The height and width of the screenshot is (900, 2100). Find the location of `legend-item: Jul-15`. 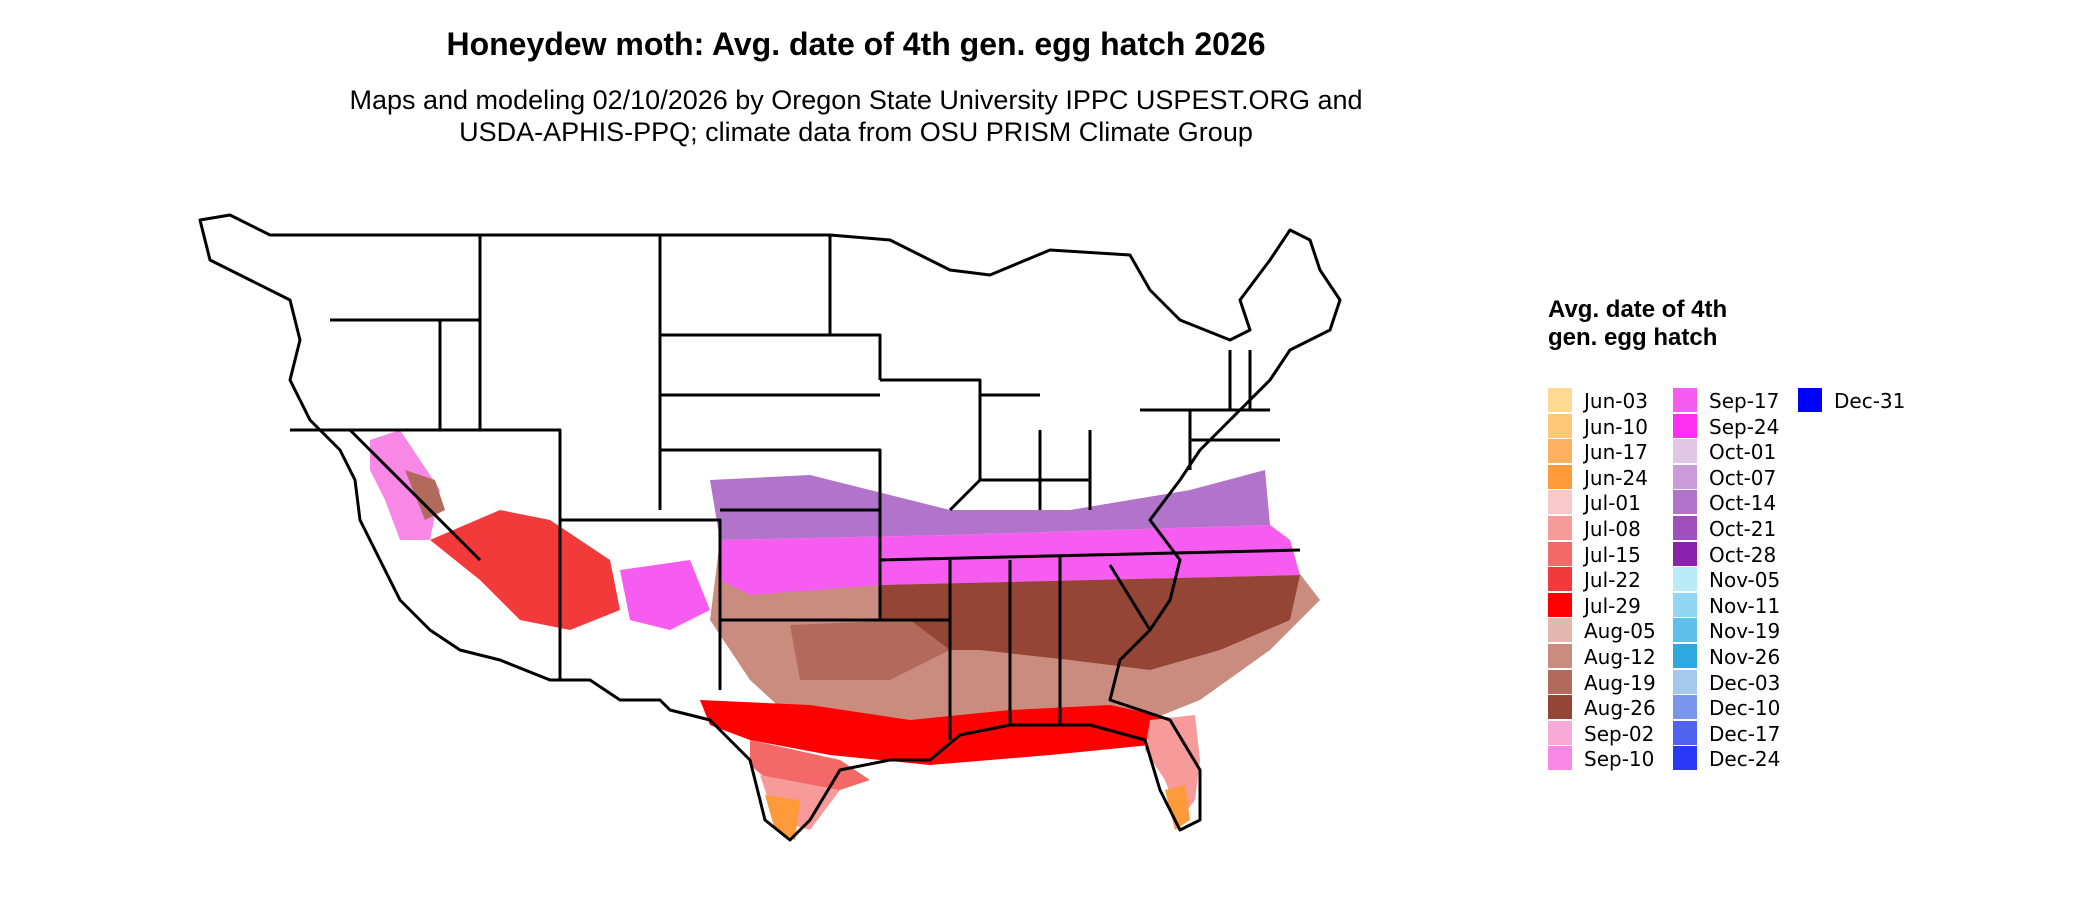

legend-item: Jul-15 is located at coordinates (1613, 554).